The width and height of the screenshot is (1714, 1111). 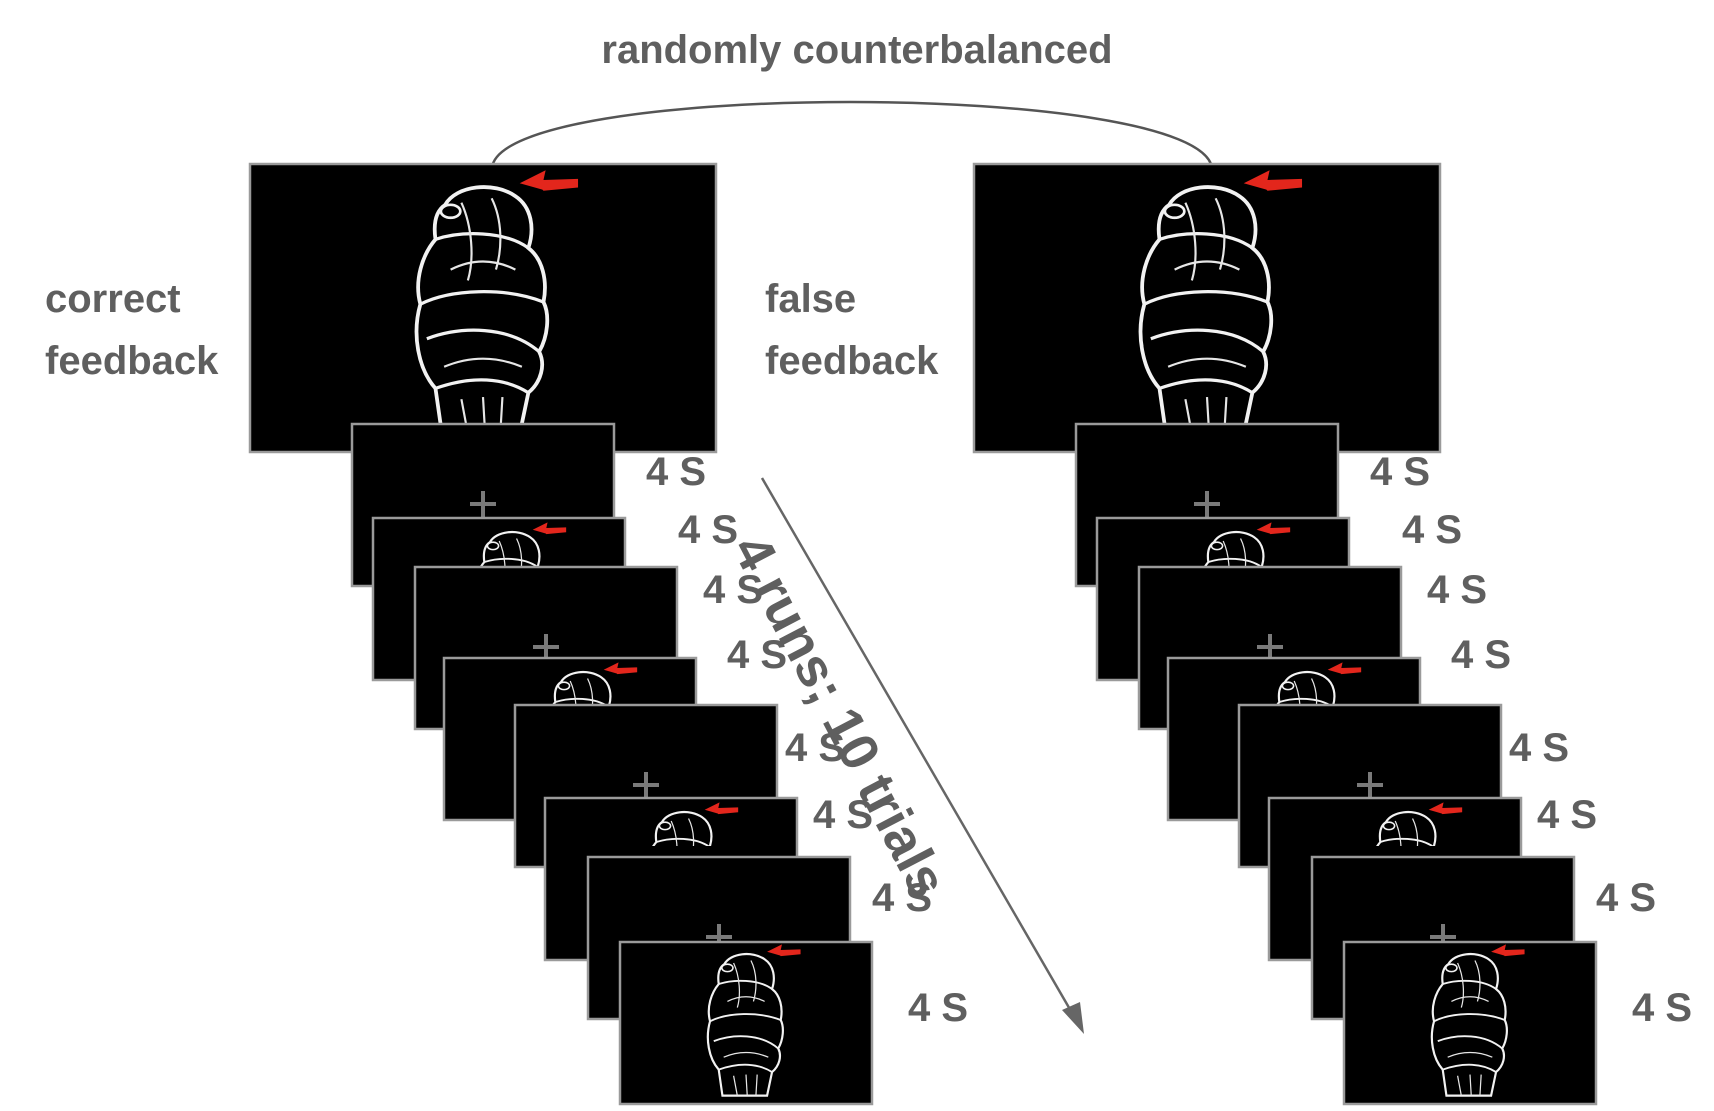 What do you see at coordinates (851, 330) in the screenshot?
I see `false-feedback-label: false feedback` at bounding box center [851, 330].